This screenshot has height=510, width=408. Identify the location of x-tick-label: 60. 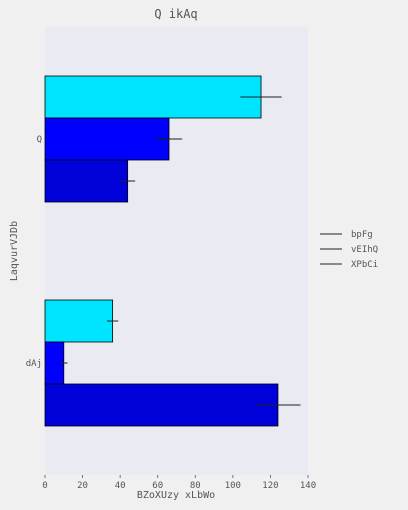
(157, 486).